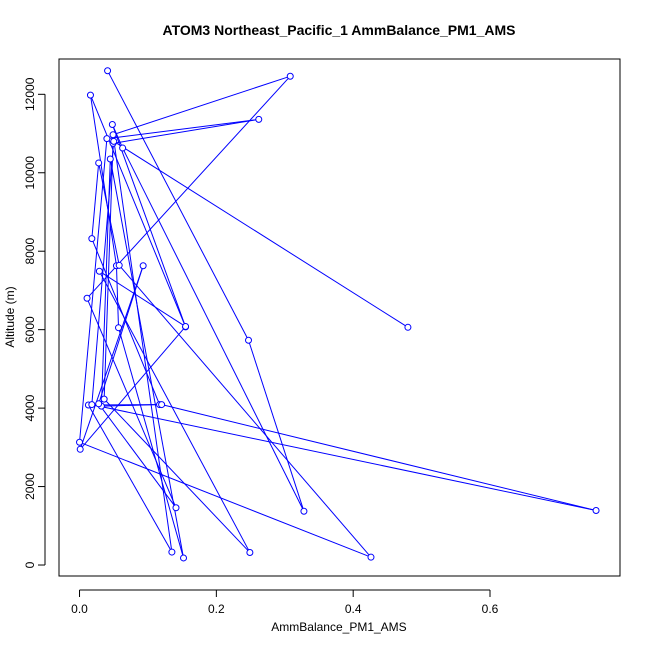 This screenshot has width=650, height=650. What do you see at coordinates (30, 251) in the screenshot?
I see `y-tick-label: 8000` at bounding box center [30, 251].